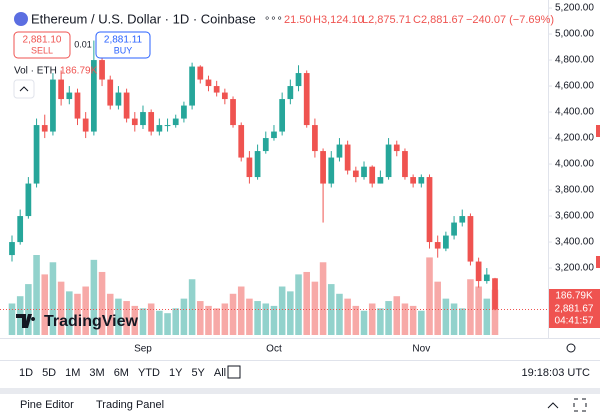 This screenshot has height=418, width=600. I want to click on watermark: TradingView, so click(91, 321).